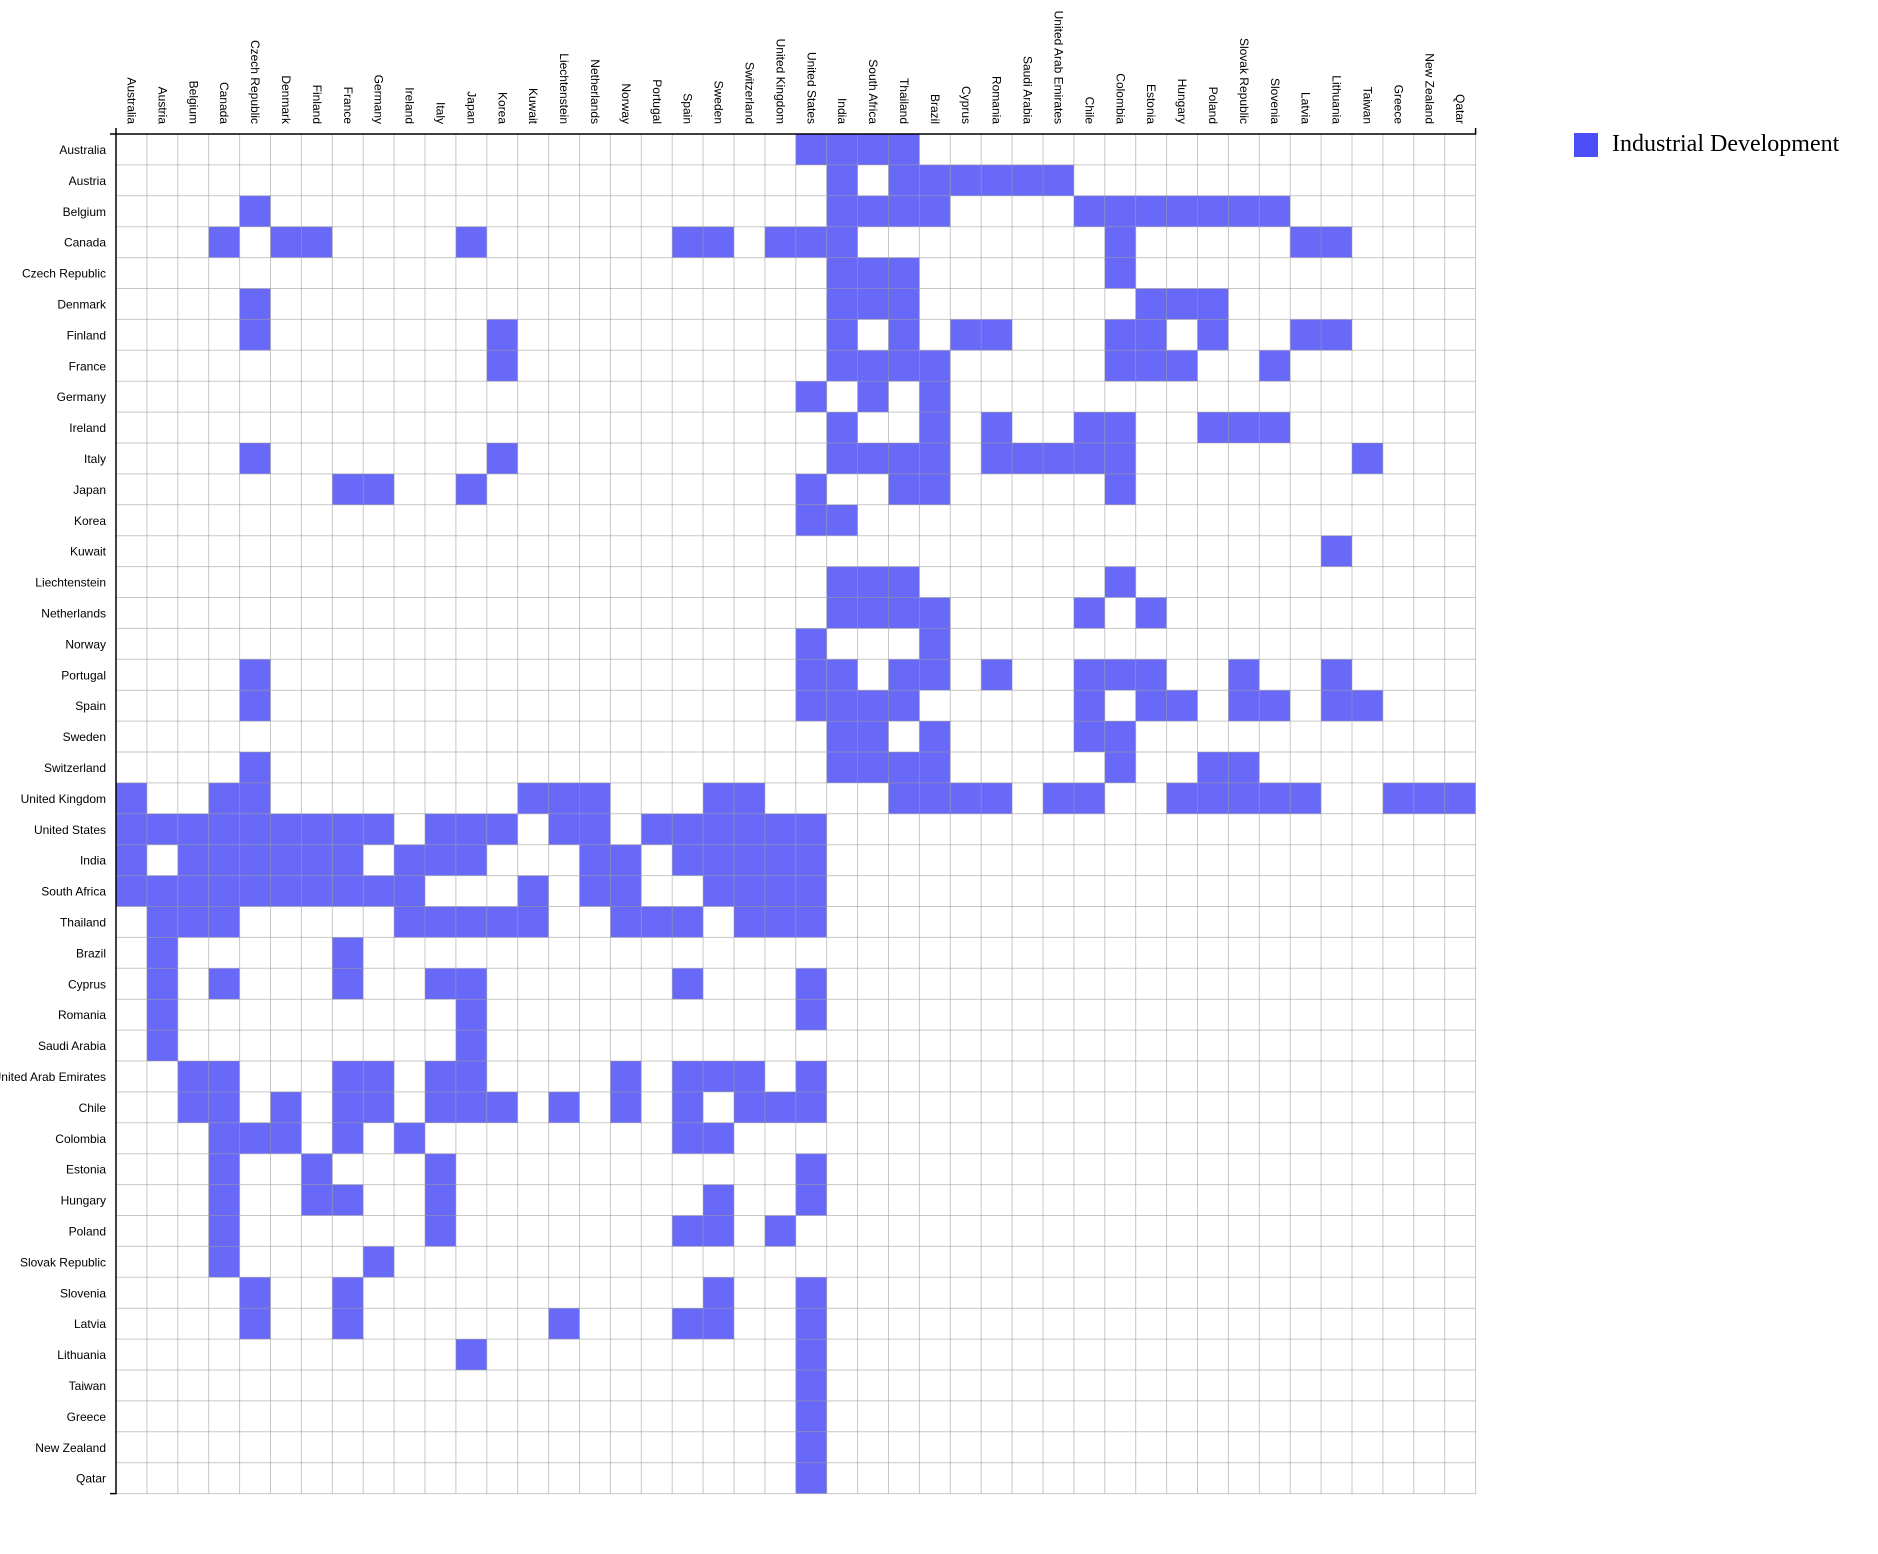 This screenshot has height=1554, width=1878. Describe the element at coordinates (471, 107) in the screenshot. I see `x-tick-label: Japan` at that location.